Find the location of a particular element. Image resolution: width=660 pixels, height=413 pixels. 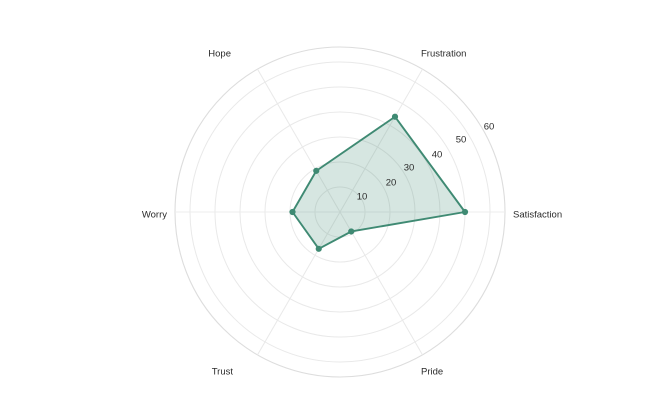

axis-label-frustration: Frustration is located at coordinates (443, 54).